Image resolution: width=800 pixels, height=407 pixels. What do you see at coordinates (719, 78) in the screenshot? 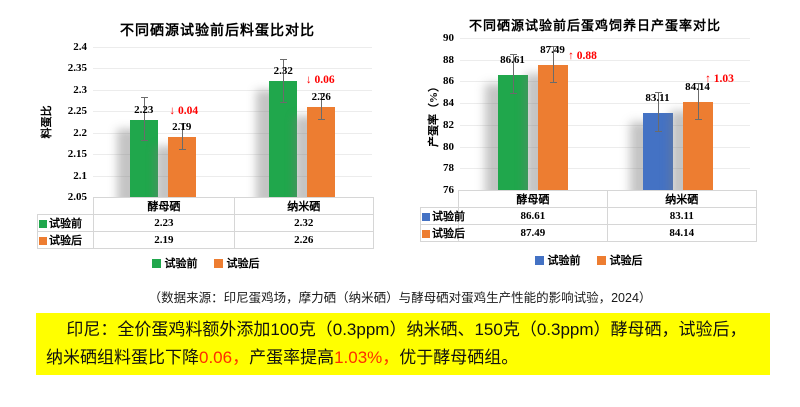
I see `change-annotation: ↑ 1.03` at bounding box center [719, 78].